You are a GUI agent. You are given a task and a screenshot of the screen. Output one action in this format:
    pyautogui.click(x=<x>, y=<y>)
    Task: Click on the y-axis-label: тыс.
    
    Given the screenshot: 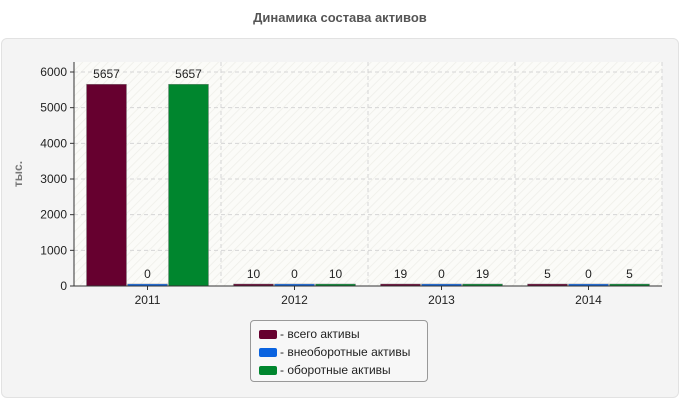 What is the action you would take?
    pyautogui.click(x=18, y=174)
    